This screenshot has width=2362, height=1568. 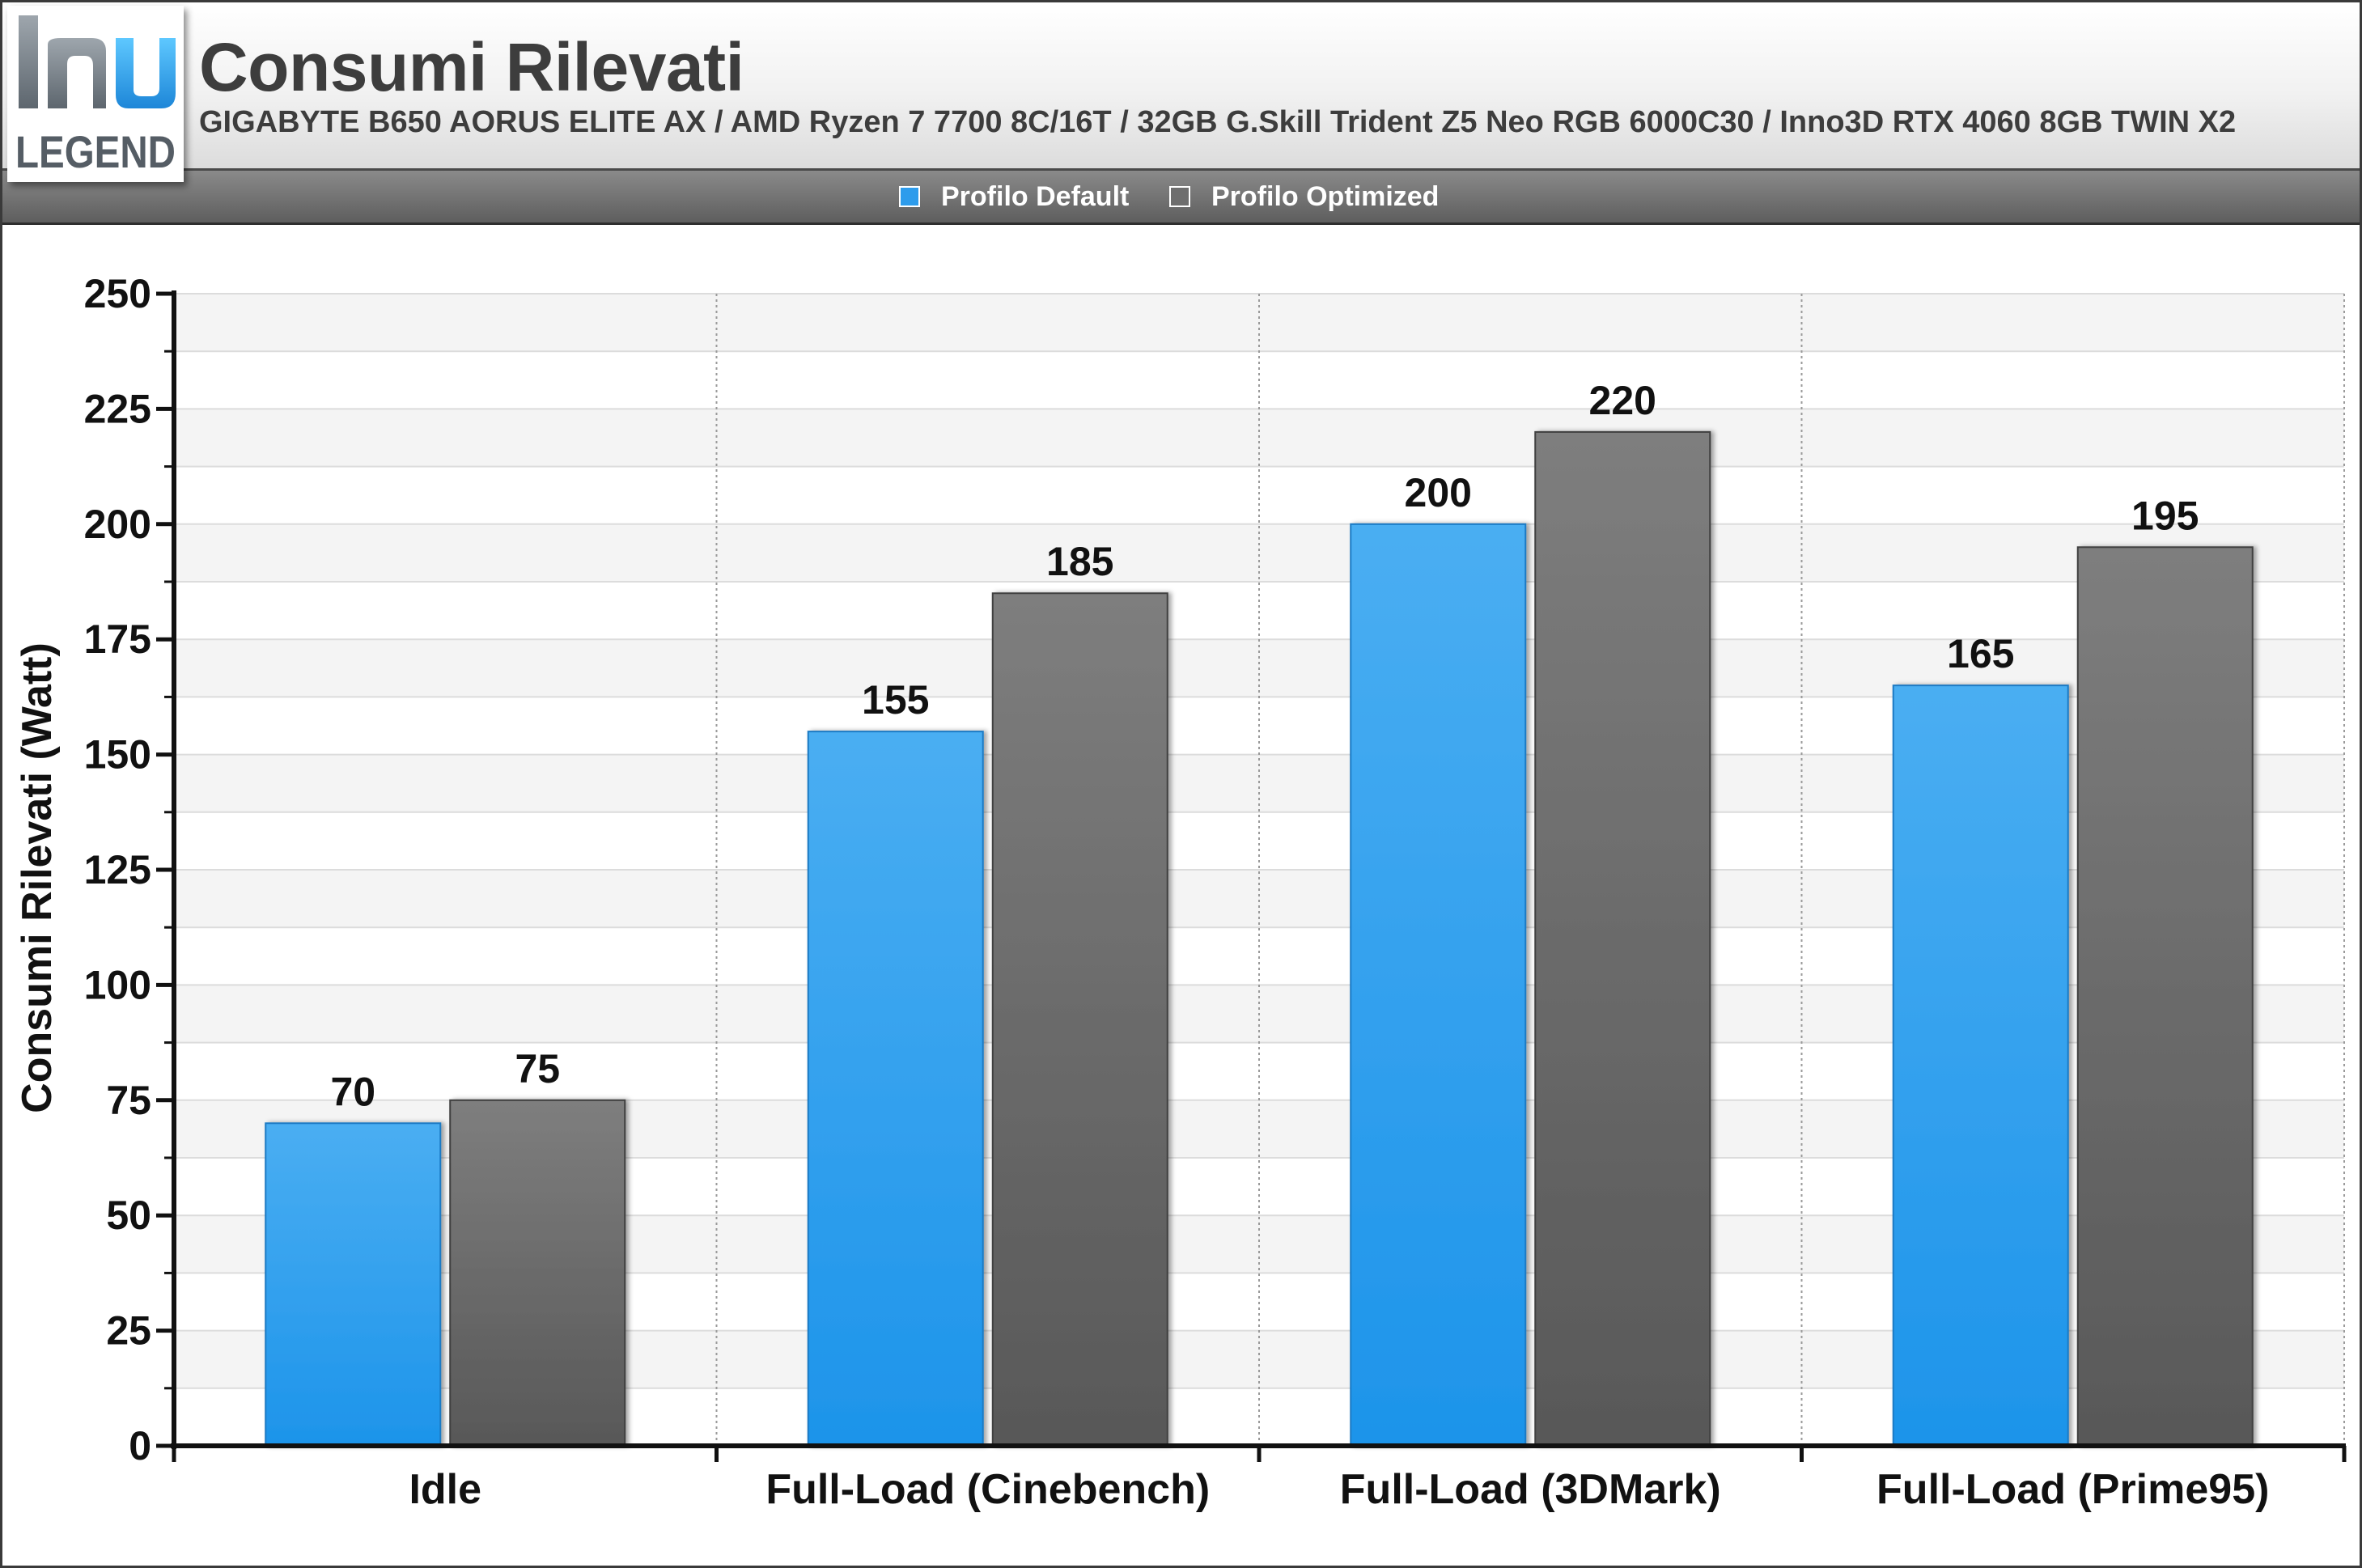 I want to click on data-label: 155, so click(x=895, y=700).